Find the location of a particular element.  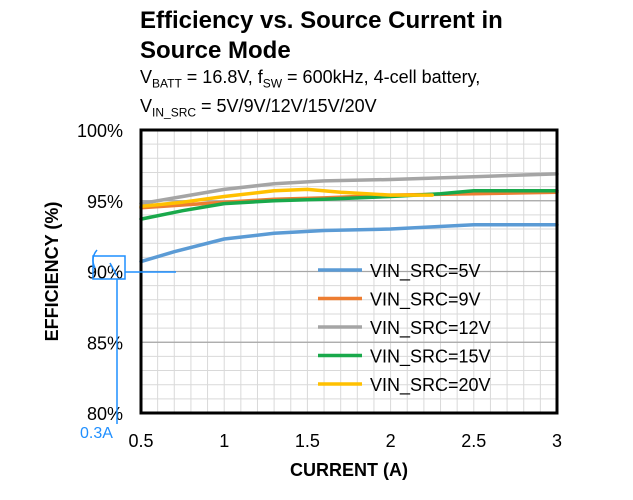

annotation-curve is located at coordinates (95, 259).